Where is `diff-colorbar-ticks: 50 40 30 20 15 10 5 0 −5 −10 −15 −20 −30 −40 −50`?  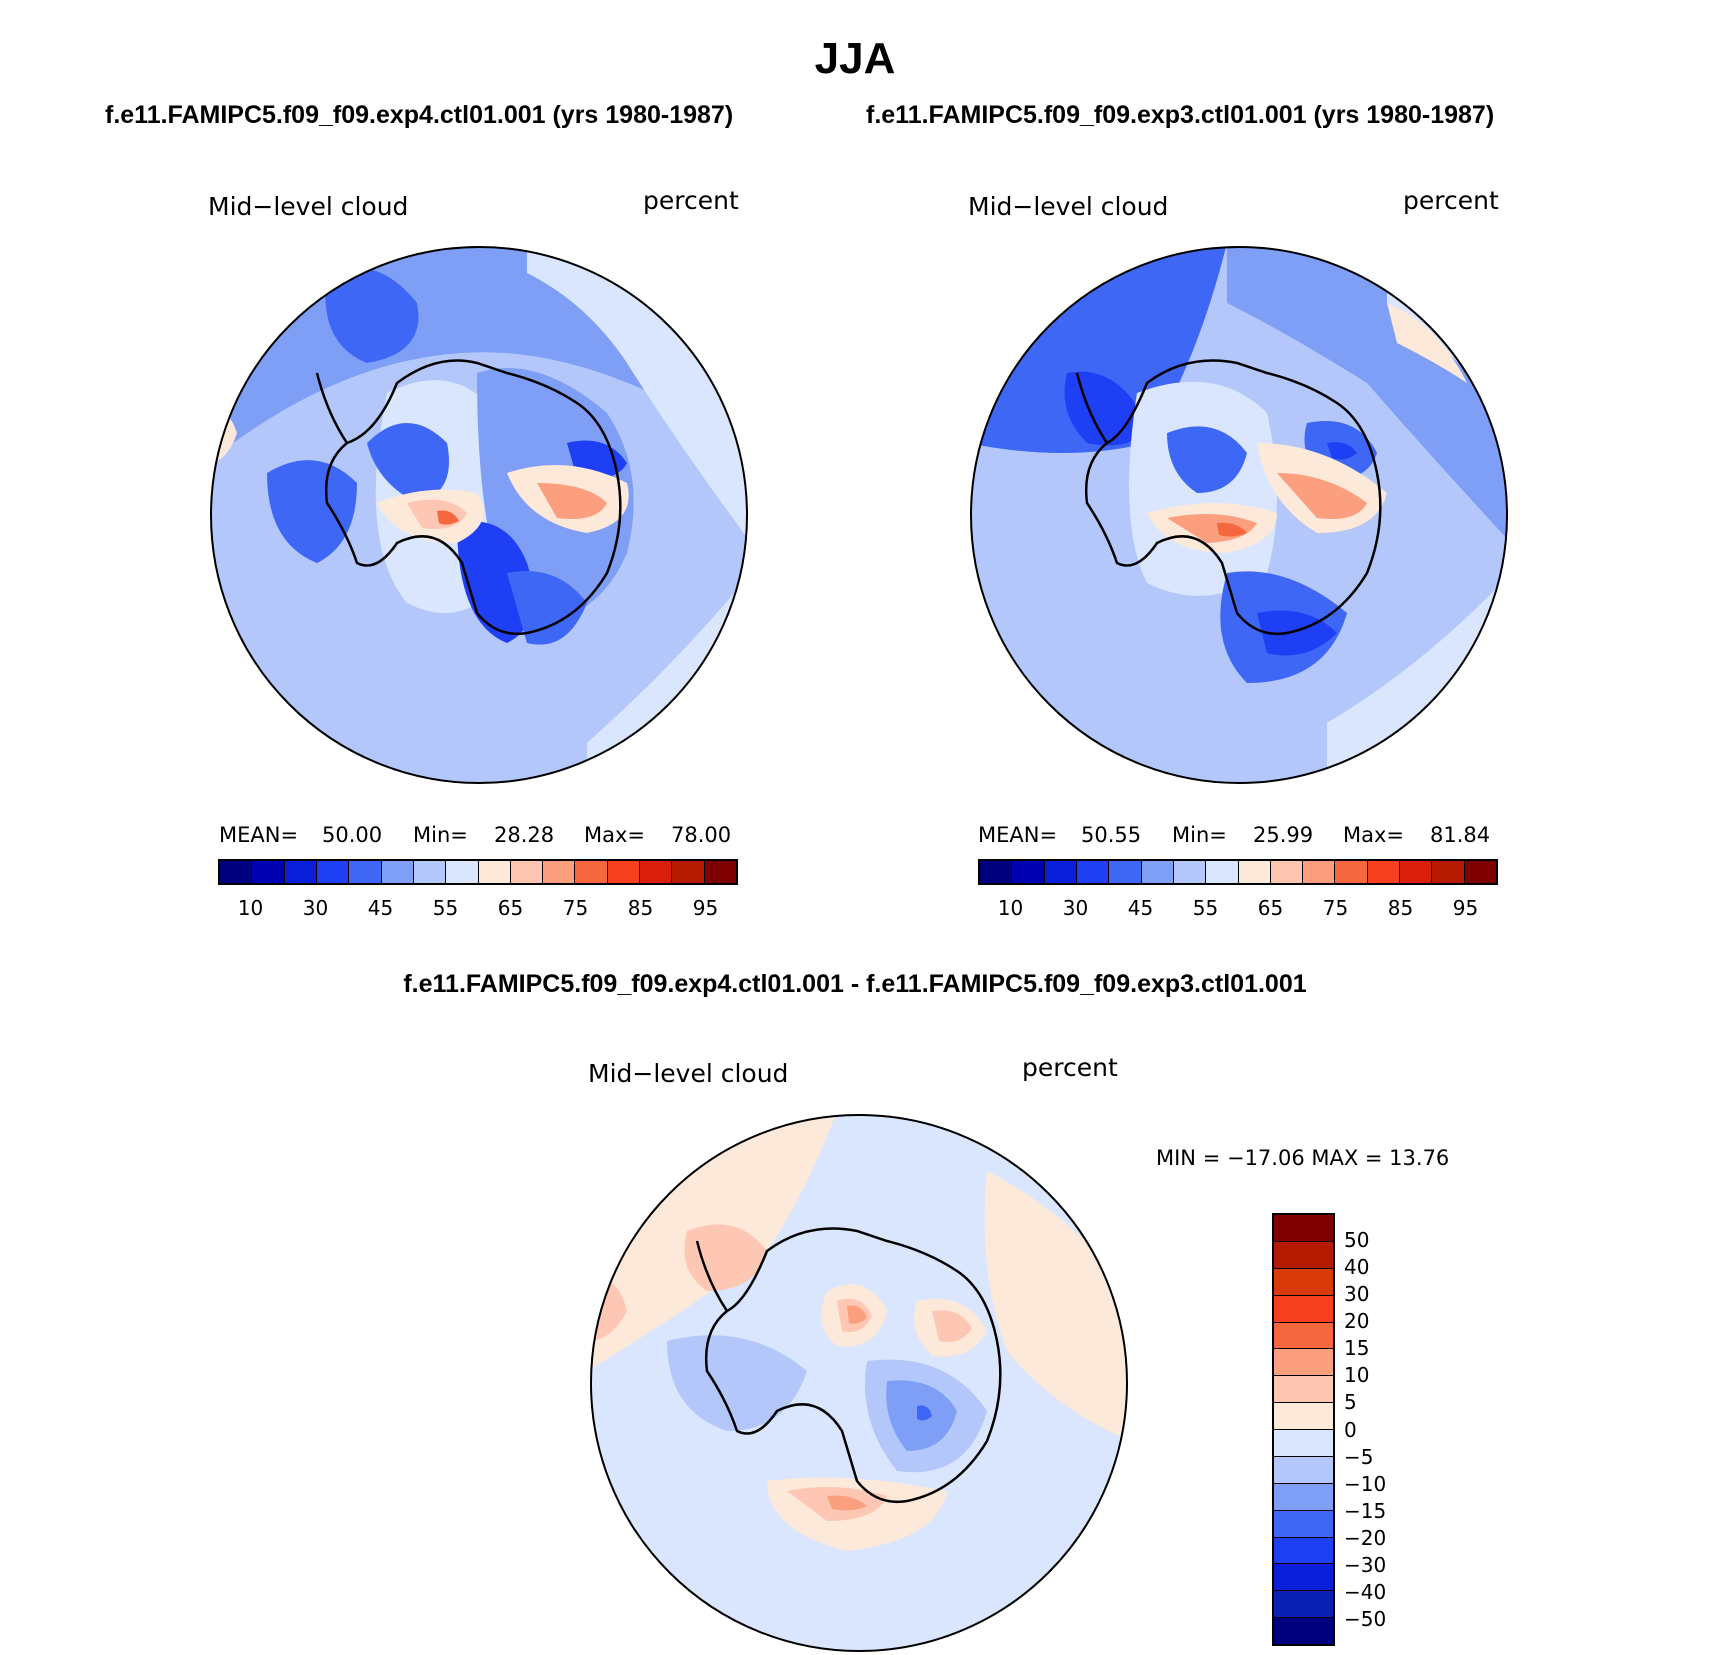
diff-colorbar-ticks: 50 40 30 20 15 10 5 0 −5 −10 −15 −20 −30 −40 −50 is located at coordinates (1384, 1429).